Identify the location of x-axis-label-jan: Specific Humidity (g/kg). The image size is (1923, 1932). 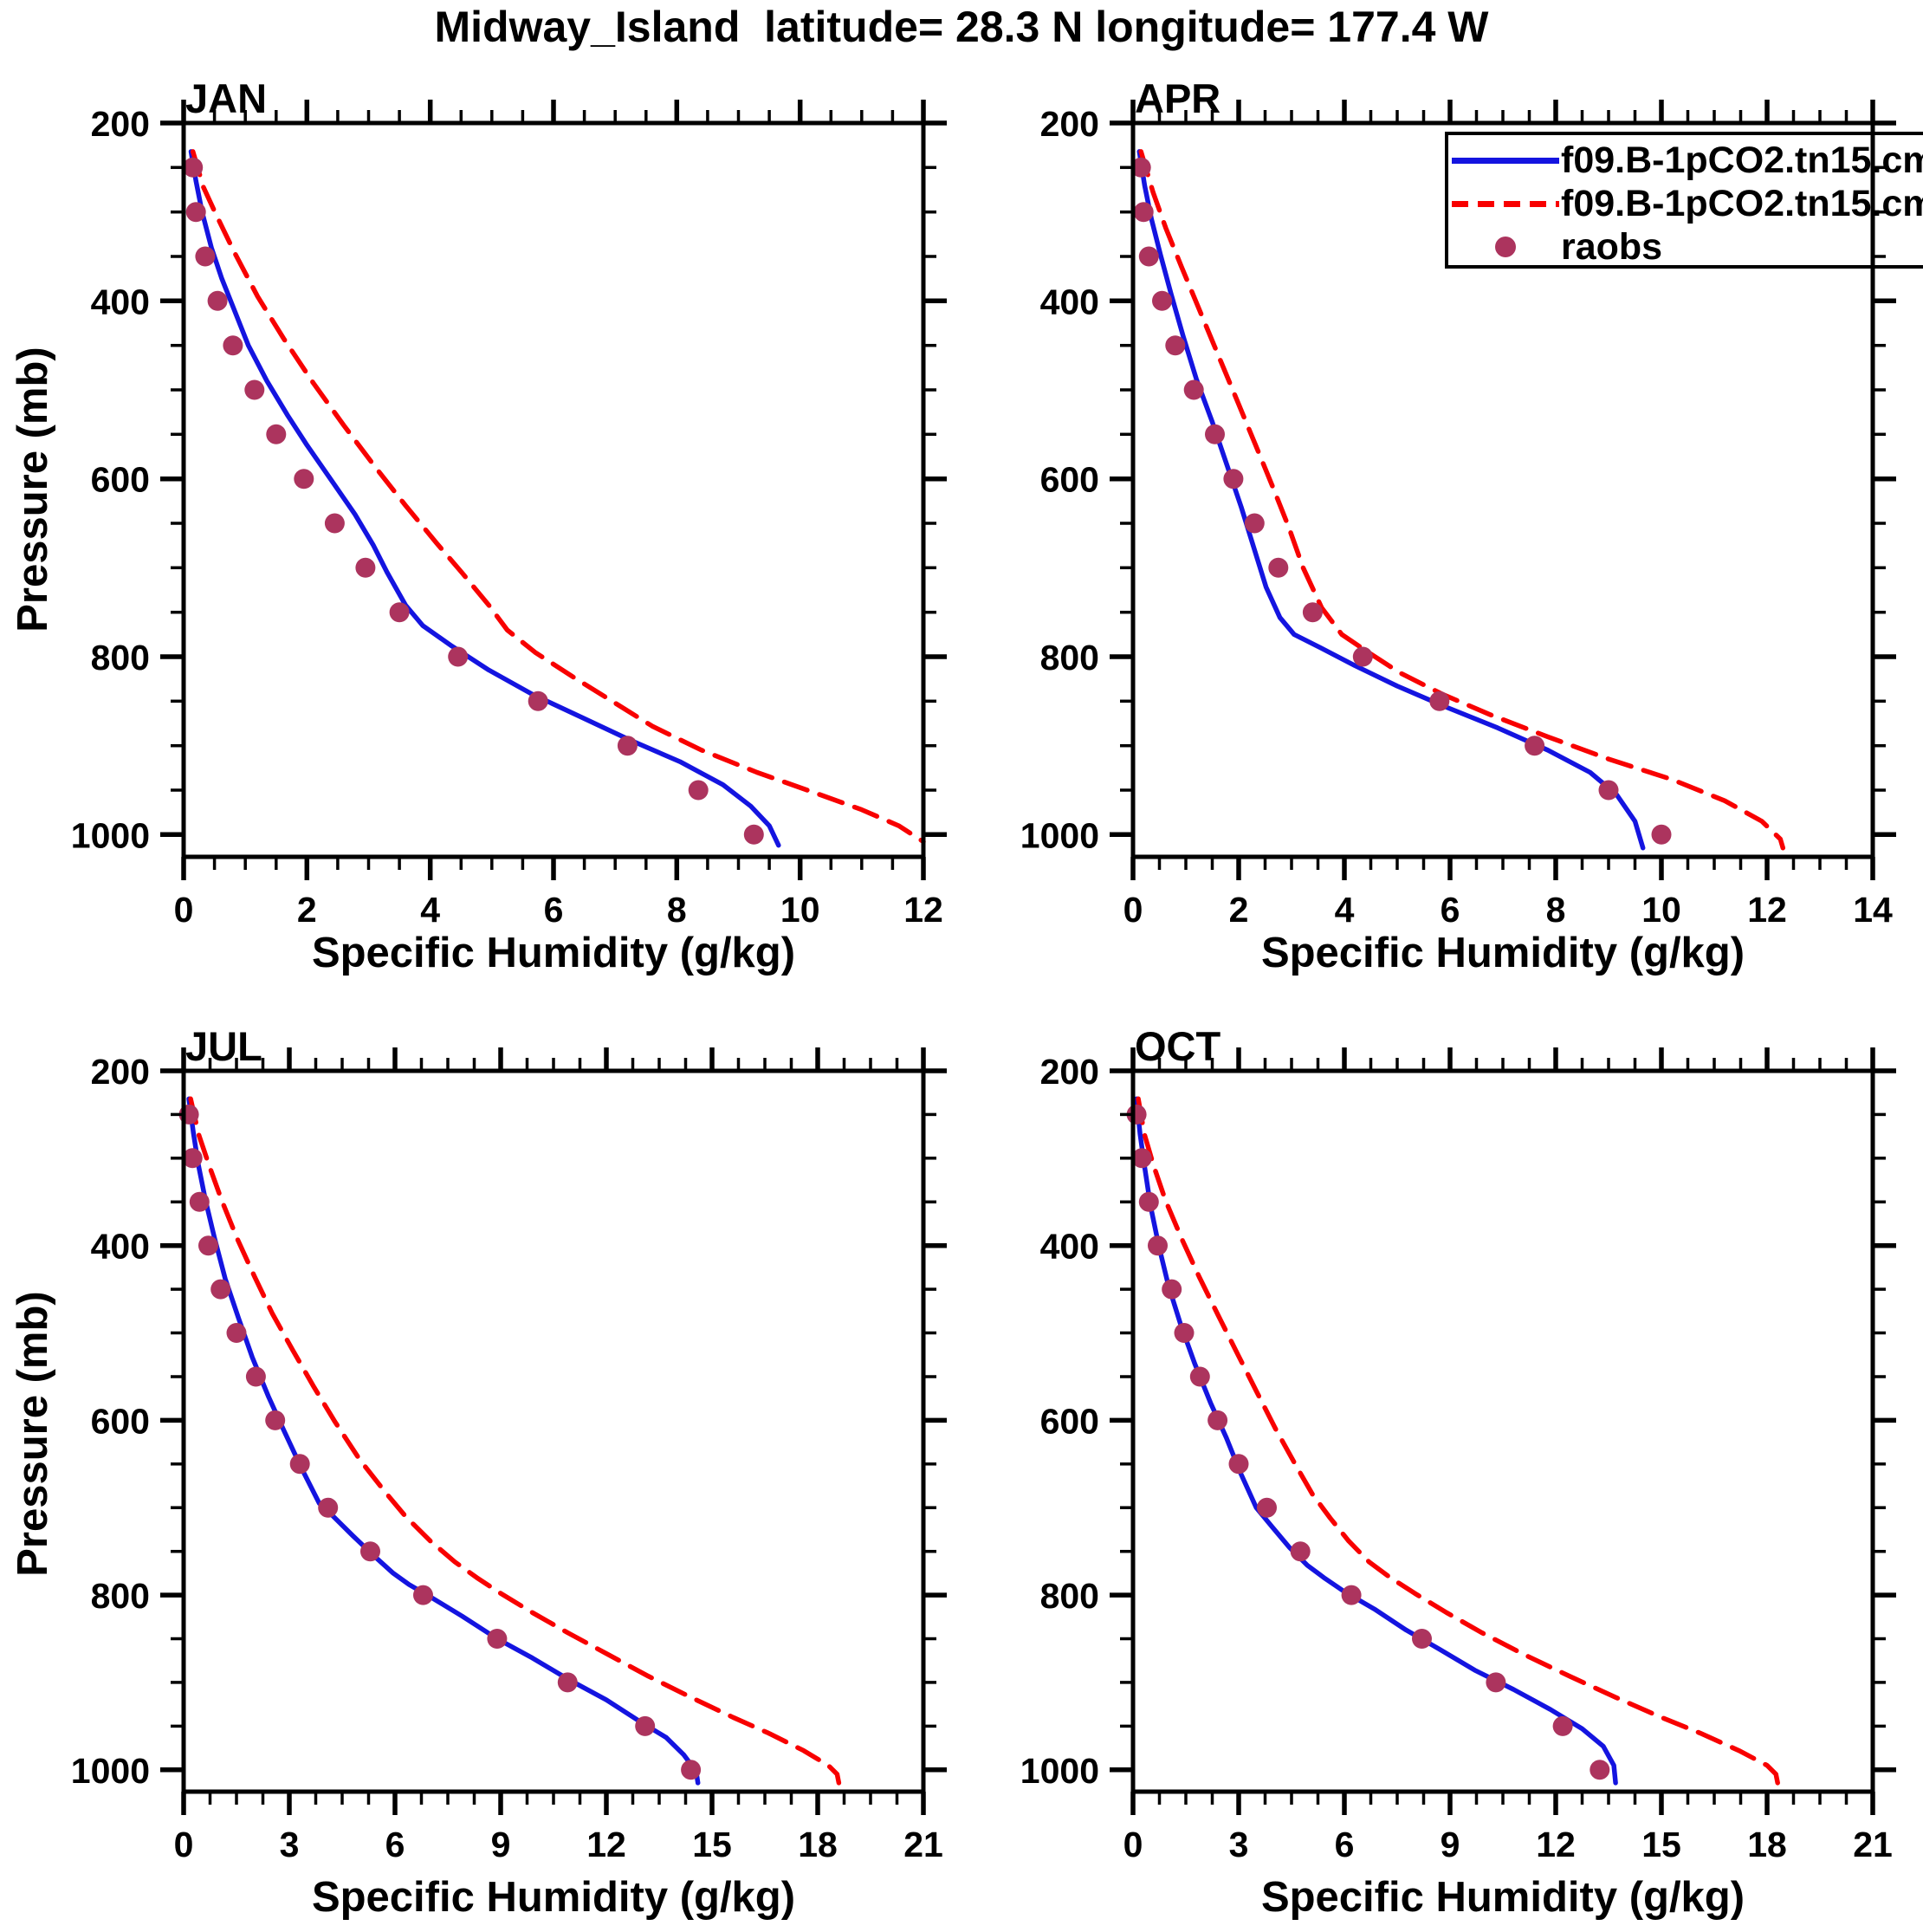
(553, 953).